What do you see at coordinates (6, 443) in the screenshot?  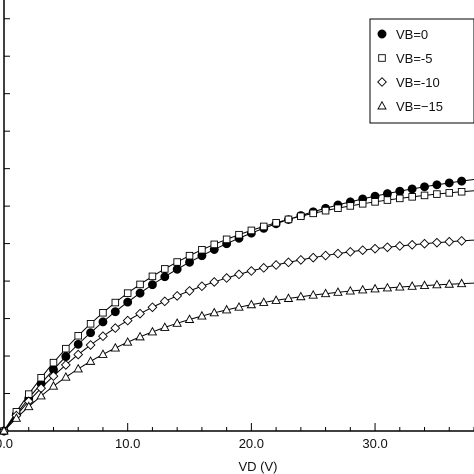 I see `x-tick-label: 0.0` at bounding box center [6, 443].